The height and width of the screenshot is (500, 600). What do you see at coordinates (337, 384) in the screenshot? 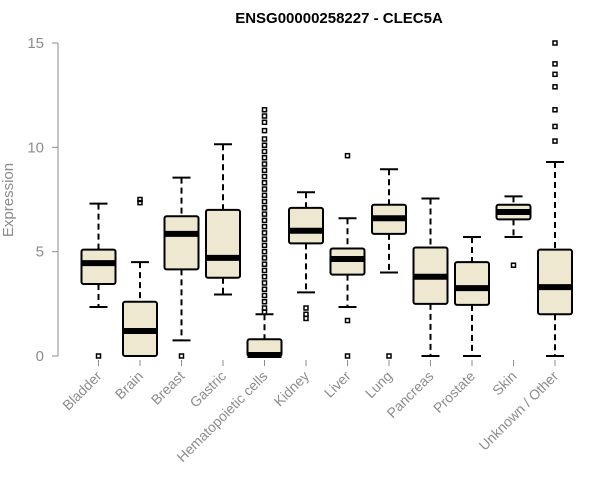
I see `x-tick-label: Liver` at bounding box center [337, 384].